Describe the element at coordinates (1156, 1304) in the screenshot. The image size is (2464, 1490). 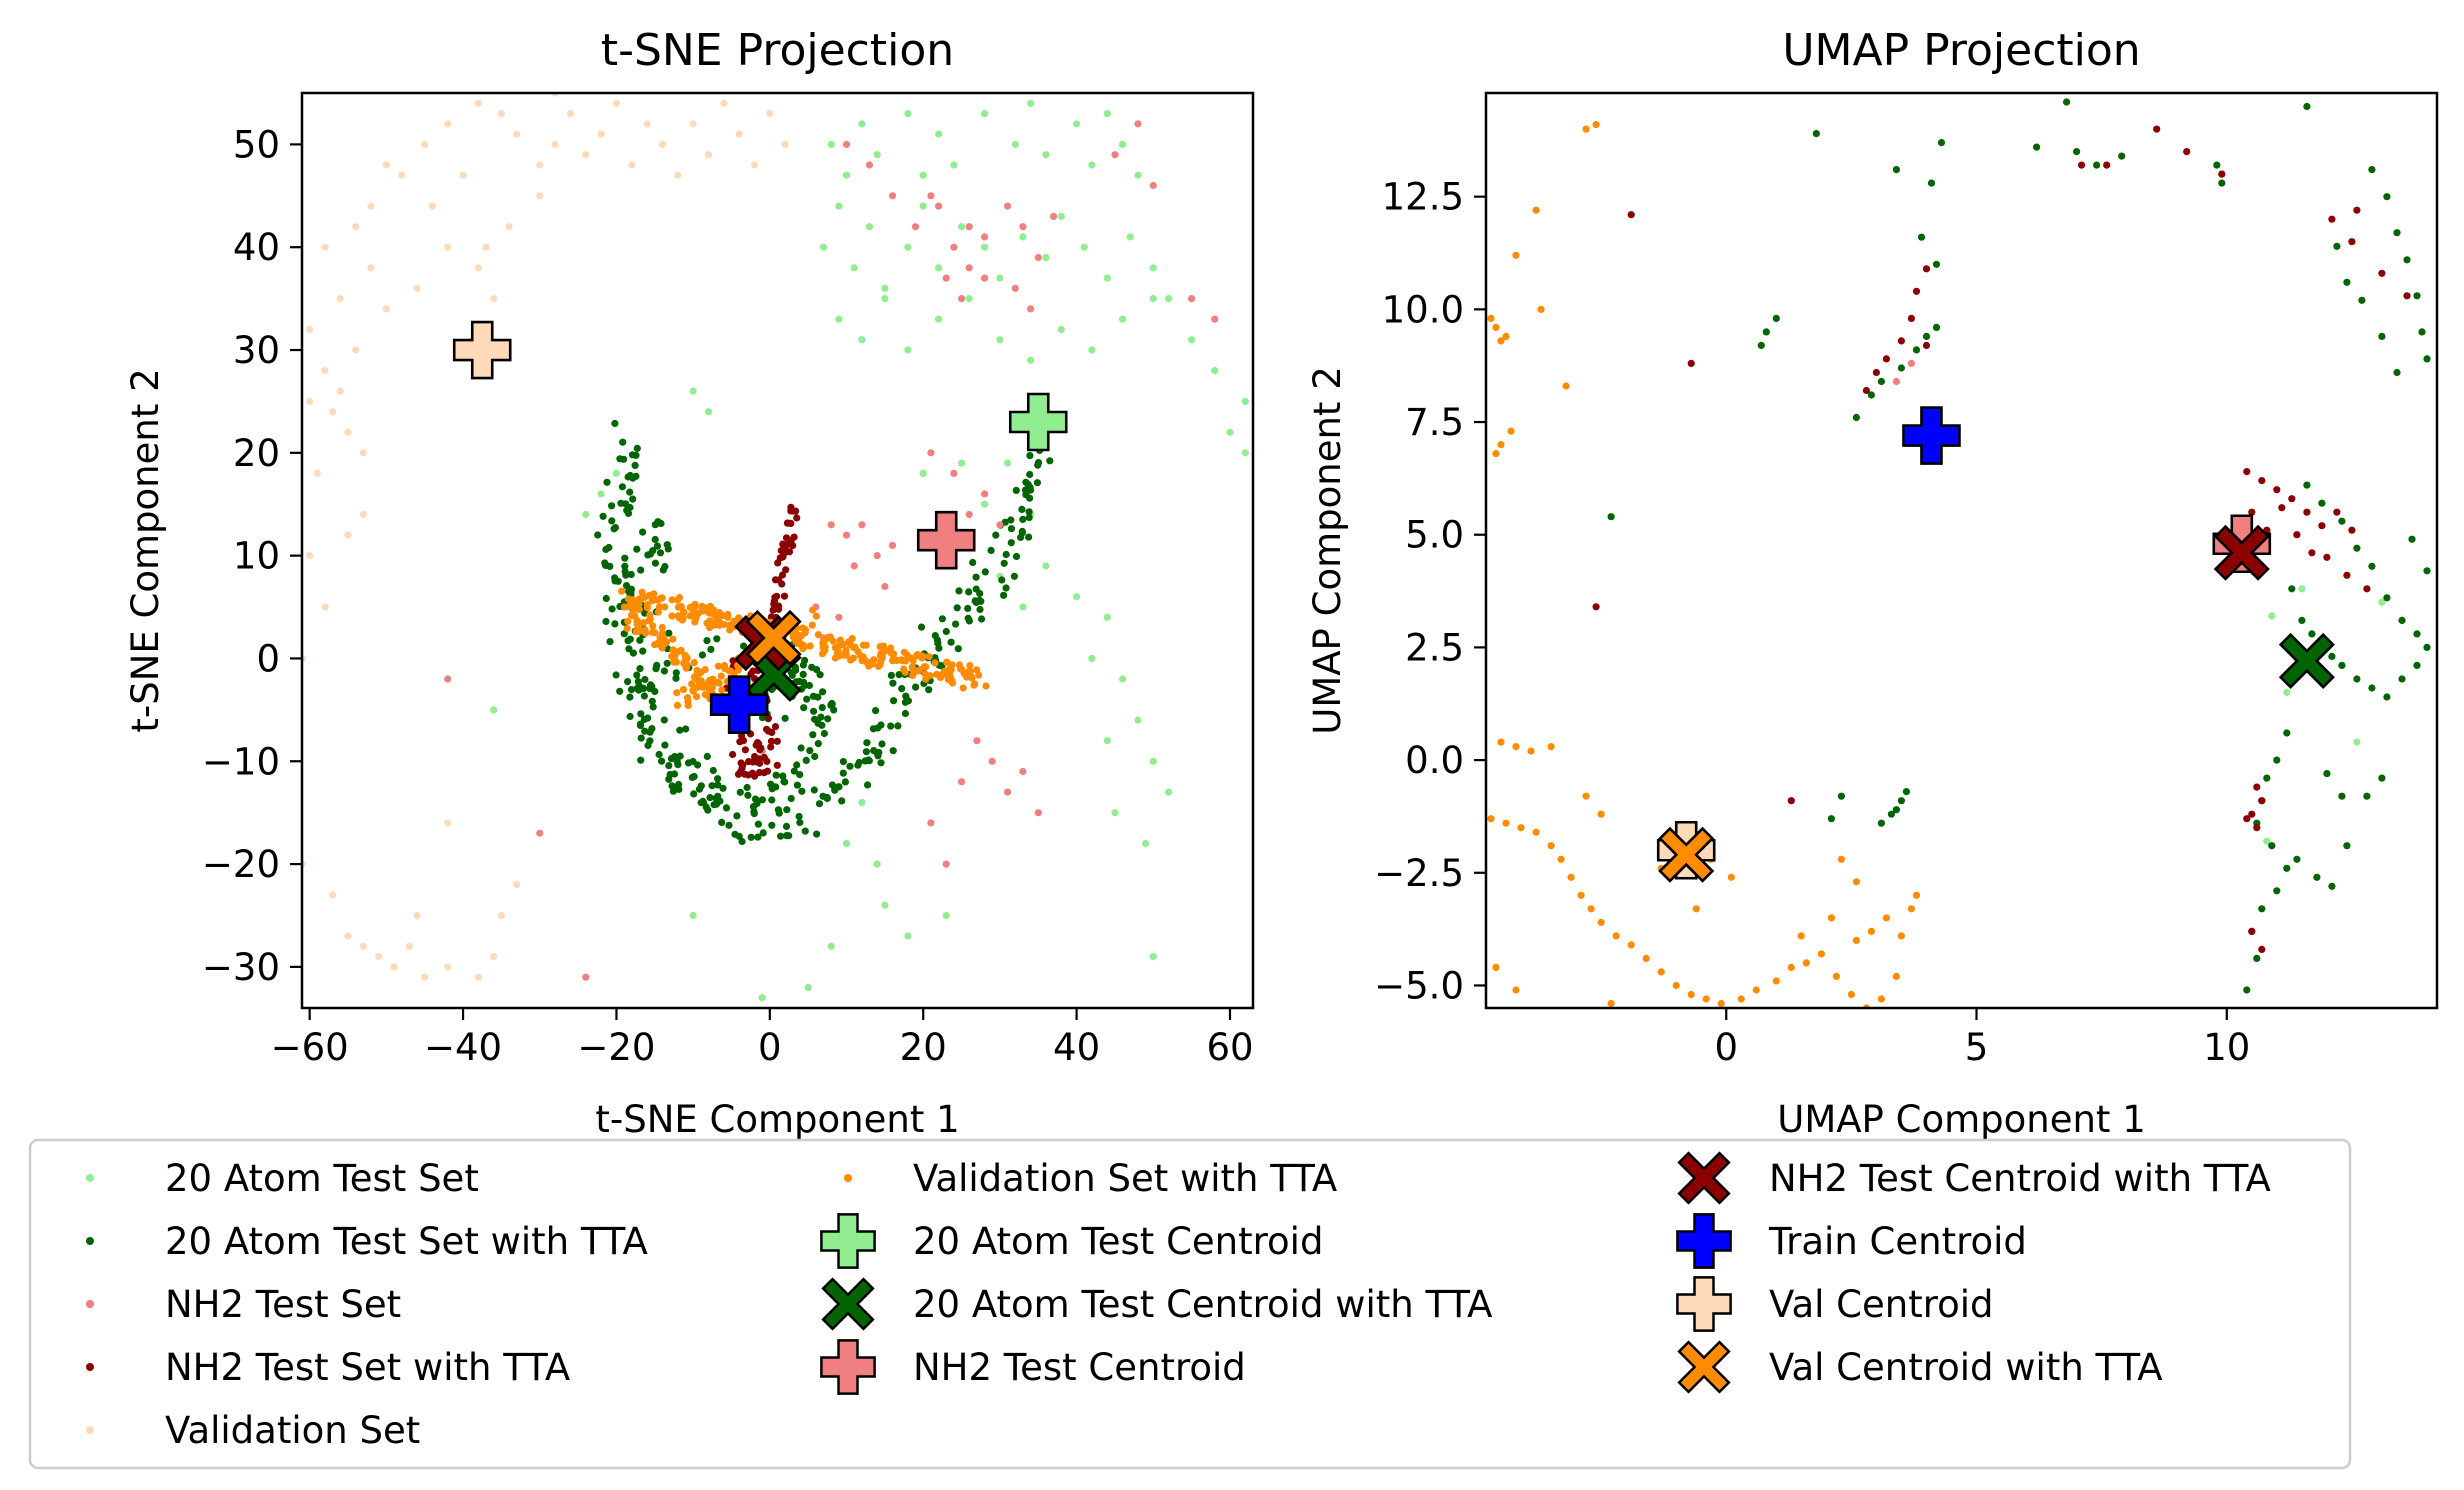
I see `legend-entry: 20 Atom Test Centroid with TTA` at that location.